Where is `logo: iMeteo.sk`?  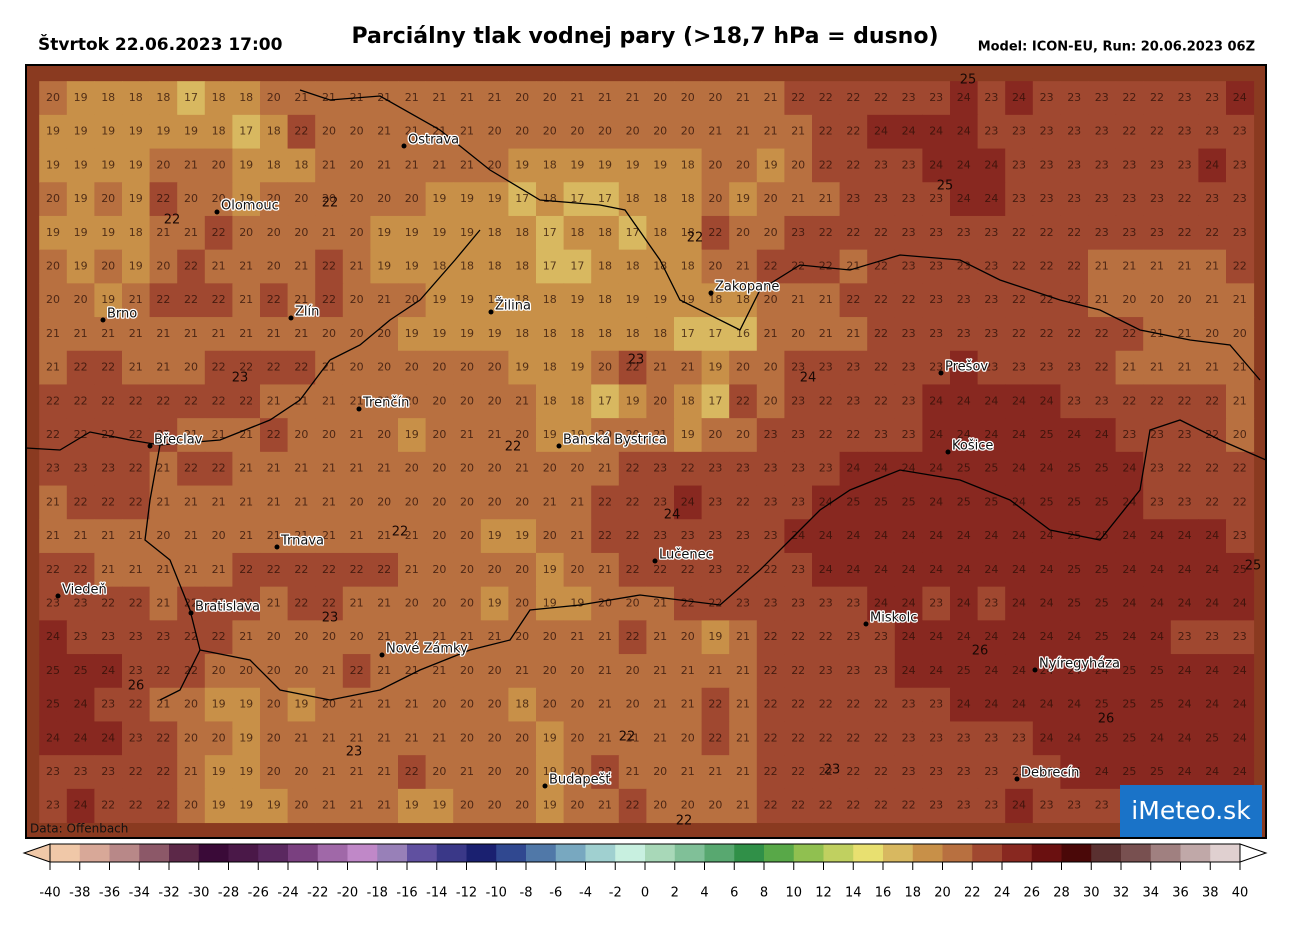 logo: iMeteo.sk is located at coordinates (1191, 810).